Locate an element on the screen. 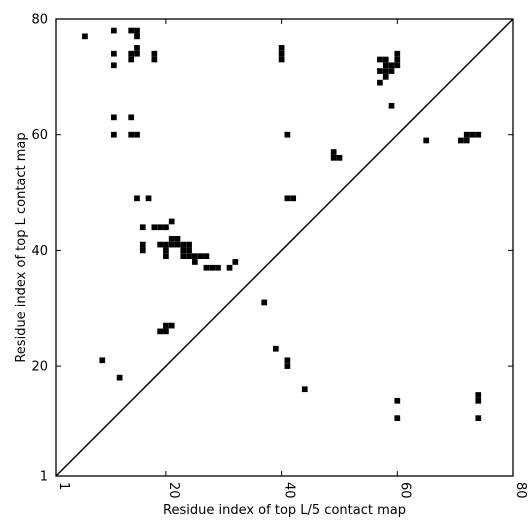 The width and height of the screenshot is (532, 532). x-tick-label: 60 is located at coordinates (404, 490).